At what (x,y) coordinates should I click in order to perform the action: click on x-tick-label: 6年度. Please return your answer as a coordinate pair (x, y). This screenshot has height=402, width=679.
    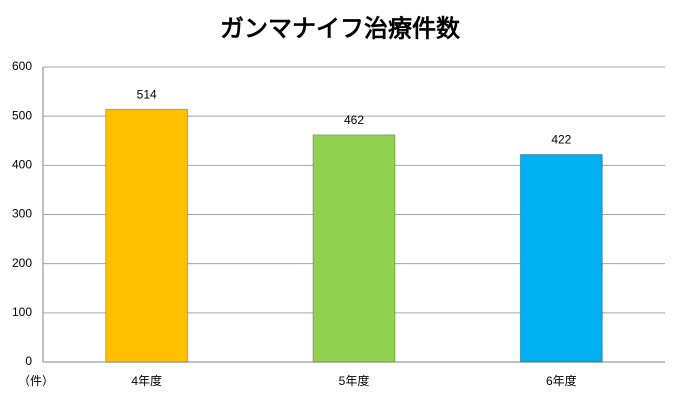
    Looking at the image, I should click on (561, 380).